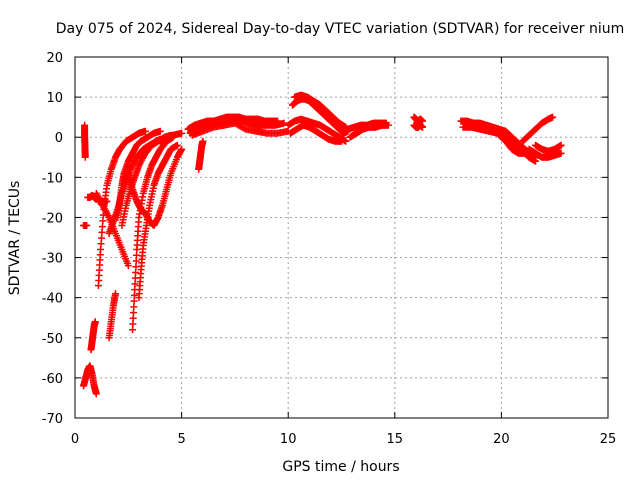  What do you see at coordinates (171, 137) in the screenshot?
I see `series-s16` at bounding box center [171, 137].